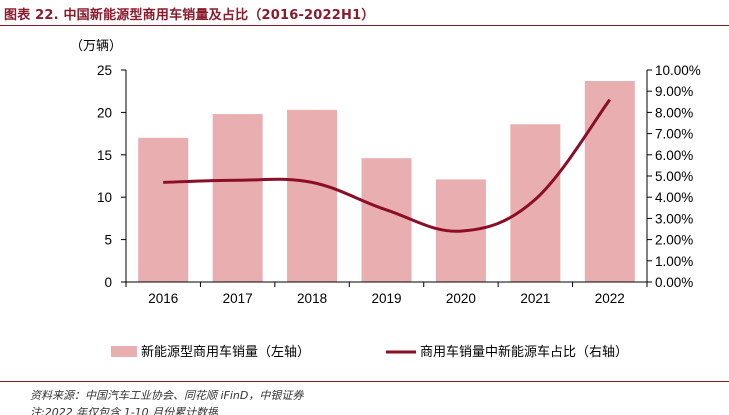 Image resolution: width=729 pixels, height=415 pixels. What do you see at coordinates (163, 298) in the screenshot?
I see `x-tick-label: 2016` at bounding box center [163, 298].